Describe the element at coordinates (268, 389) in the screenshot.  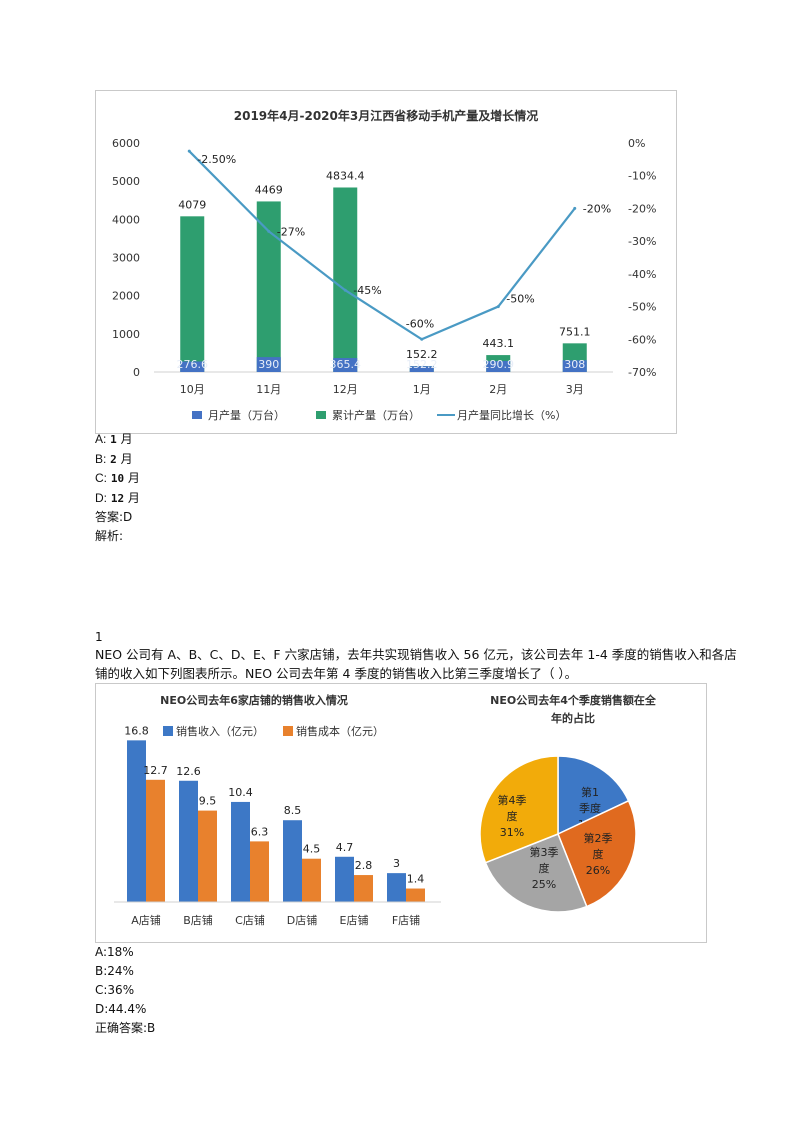
I see `x-tick-label: 11月` at that location.